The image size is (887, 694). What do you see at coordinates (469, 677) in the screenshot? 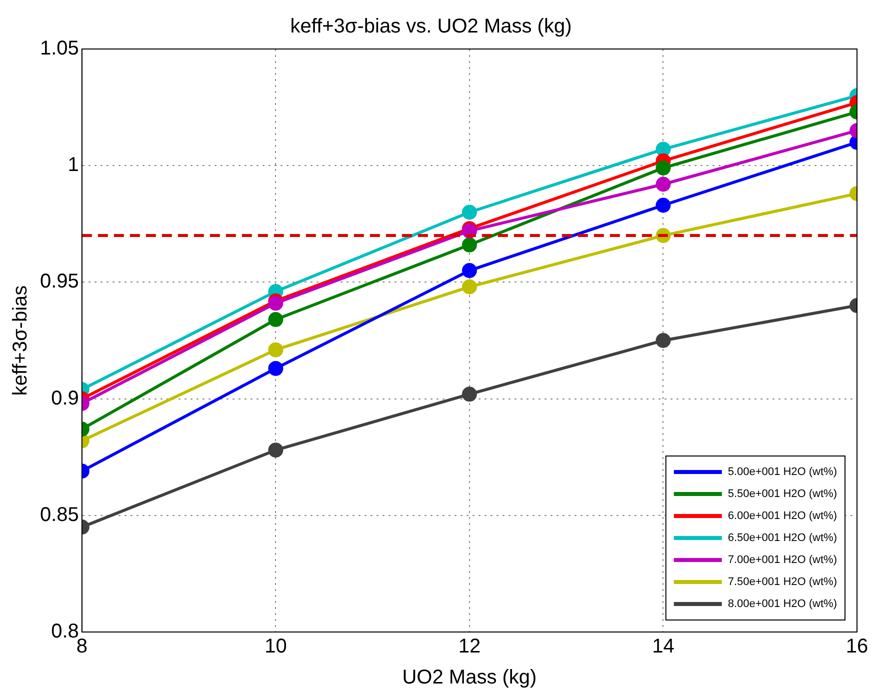
I see `x-axis-title: UO2 Mass (kg)` at bounding box center [469, 677].